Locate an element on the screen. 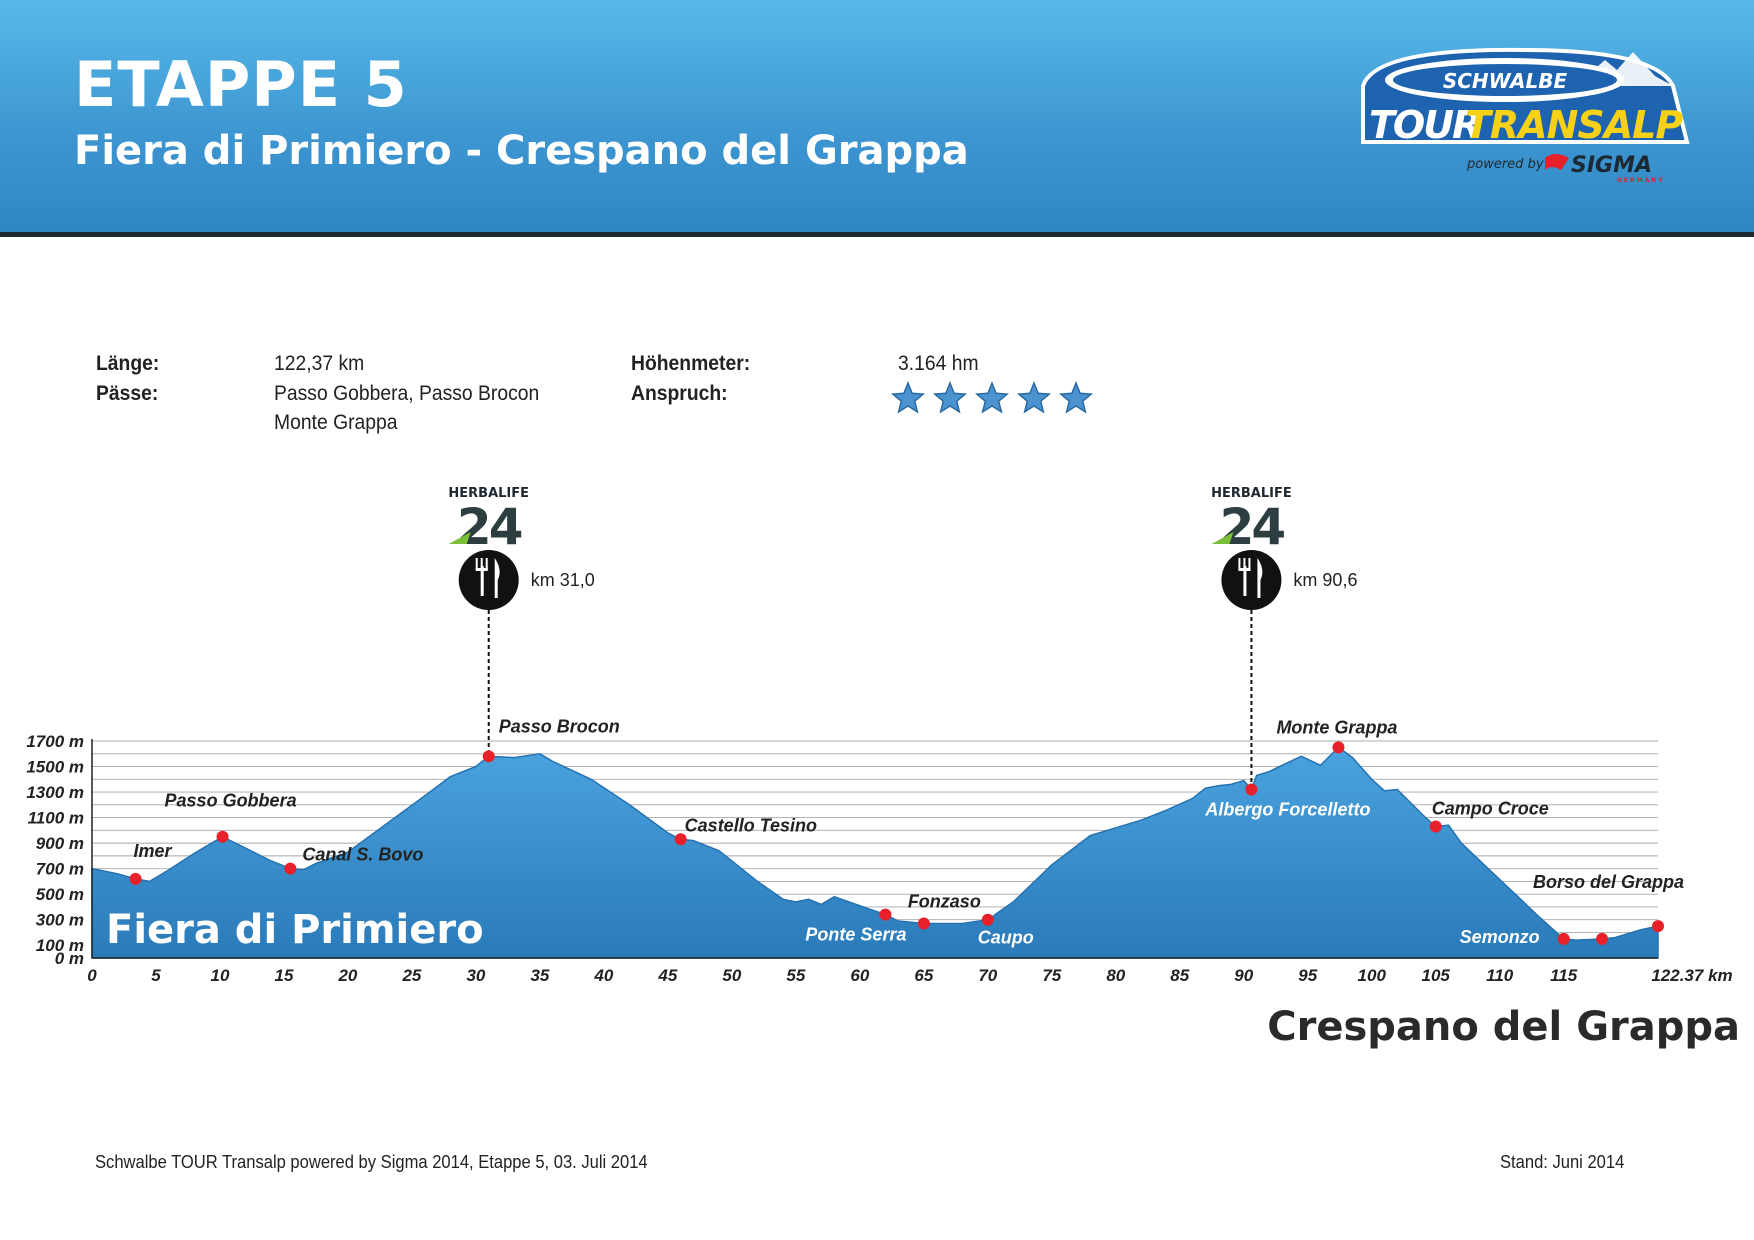 This screenshot has height=1240, width=1754. x-tick-label: 25 is located at coordinates (411, 975).